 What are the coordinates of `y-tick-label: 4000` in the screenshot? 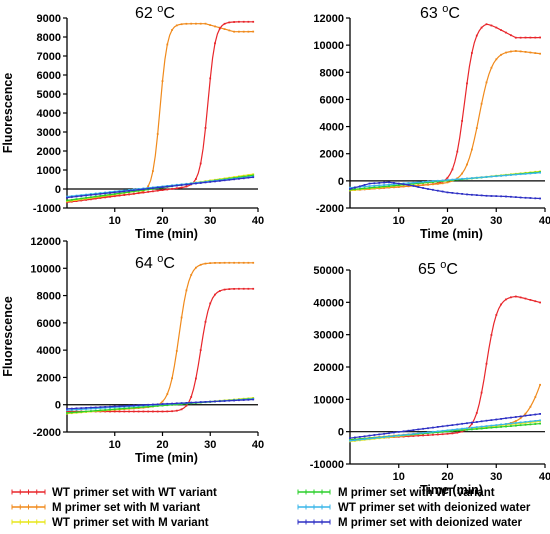 It's located at (332, 128).